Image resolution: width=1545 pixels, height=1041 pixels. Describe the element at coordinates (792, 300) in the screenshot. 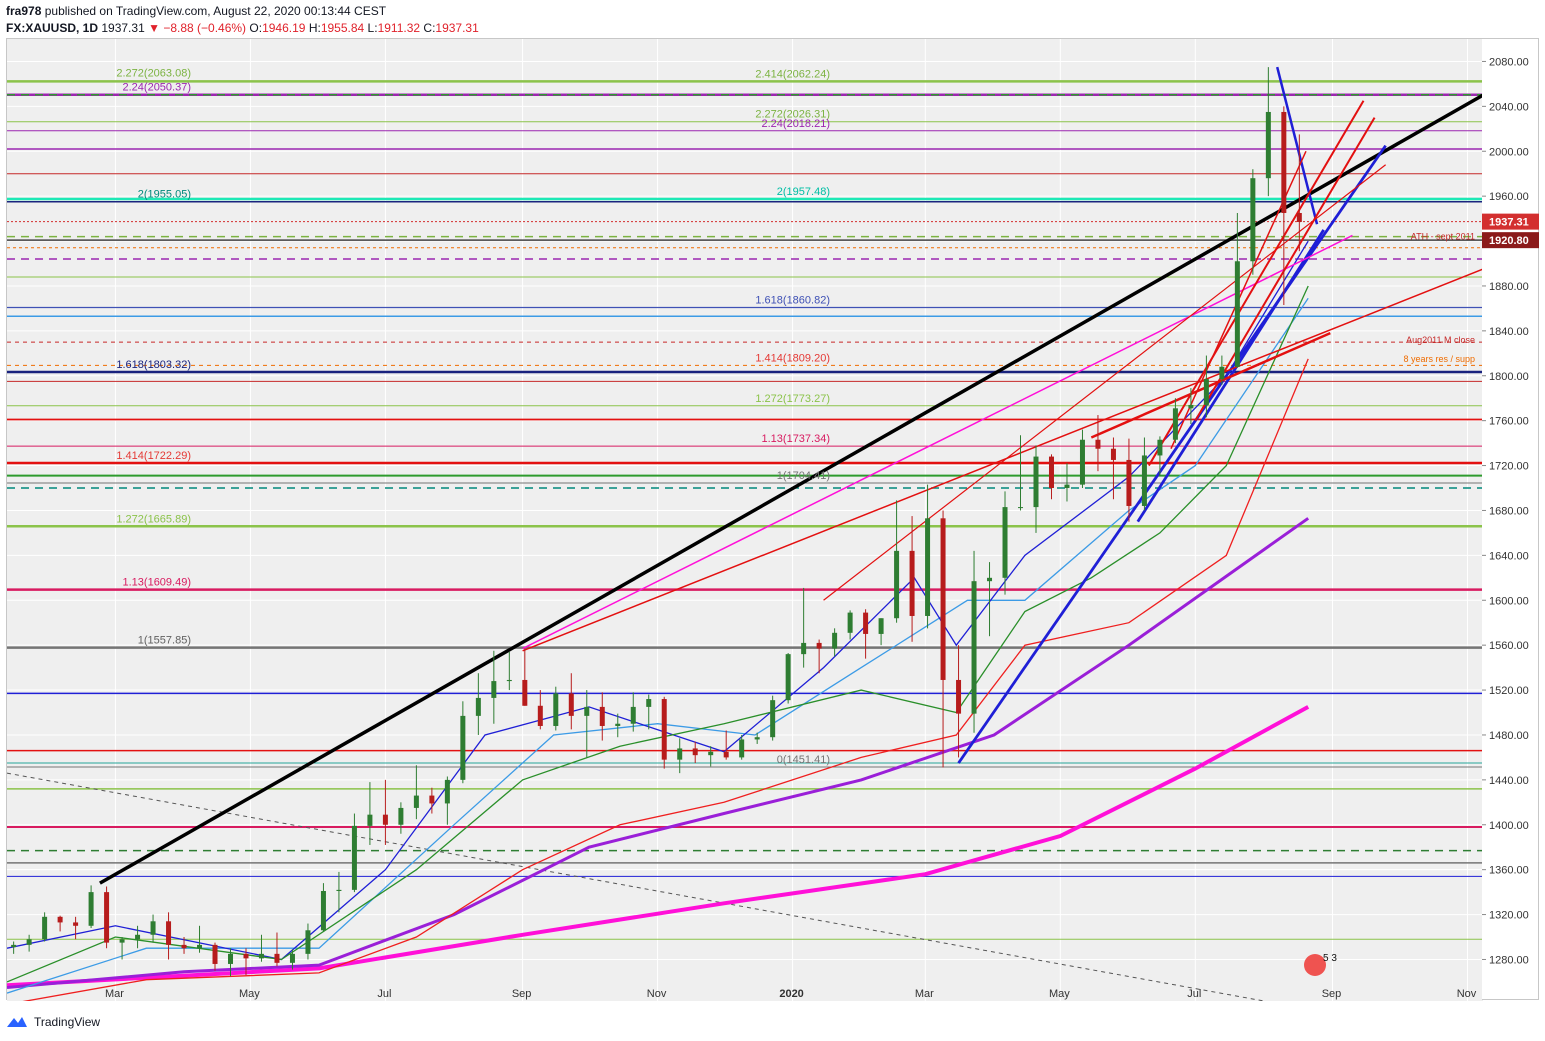

I see `fib-level-label: 1.618(1860.82)` at that location.